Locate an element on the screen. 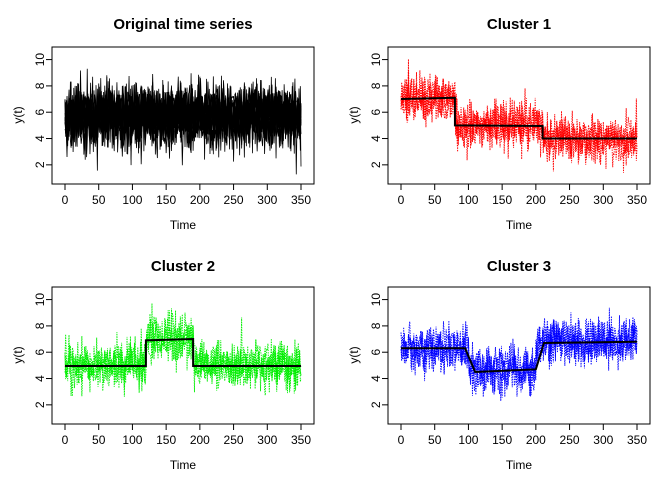  panel-title: Cluster 1 is located at coordinates (519, 24).